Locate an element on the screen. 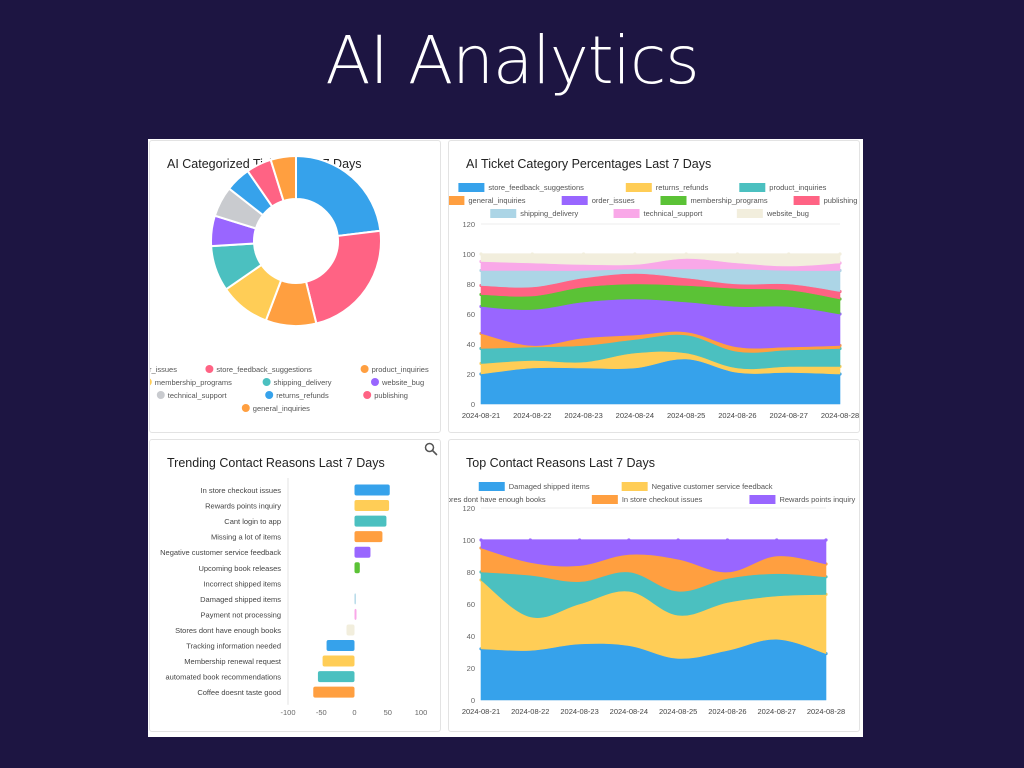 This screenshot has width=1024, height=768. y-tick-label: 80 is located at coordinates (471, 572).